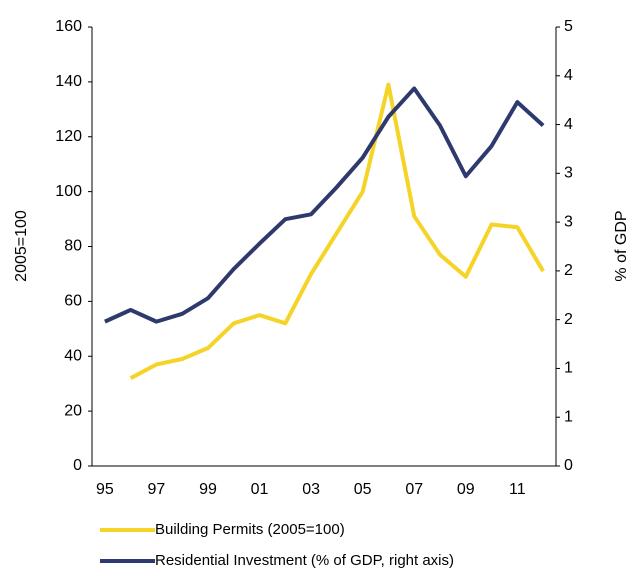  I want to click on y2-tick-label: 0, so click(568, 465).